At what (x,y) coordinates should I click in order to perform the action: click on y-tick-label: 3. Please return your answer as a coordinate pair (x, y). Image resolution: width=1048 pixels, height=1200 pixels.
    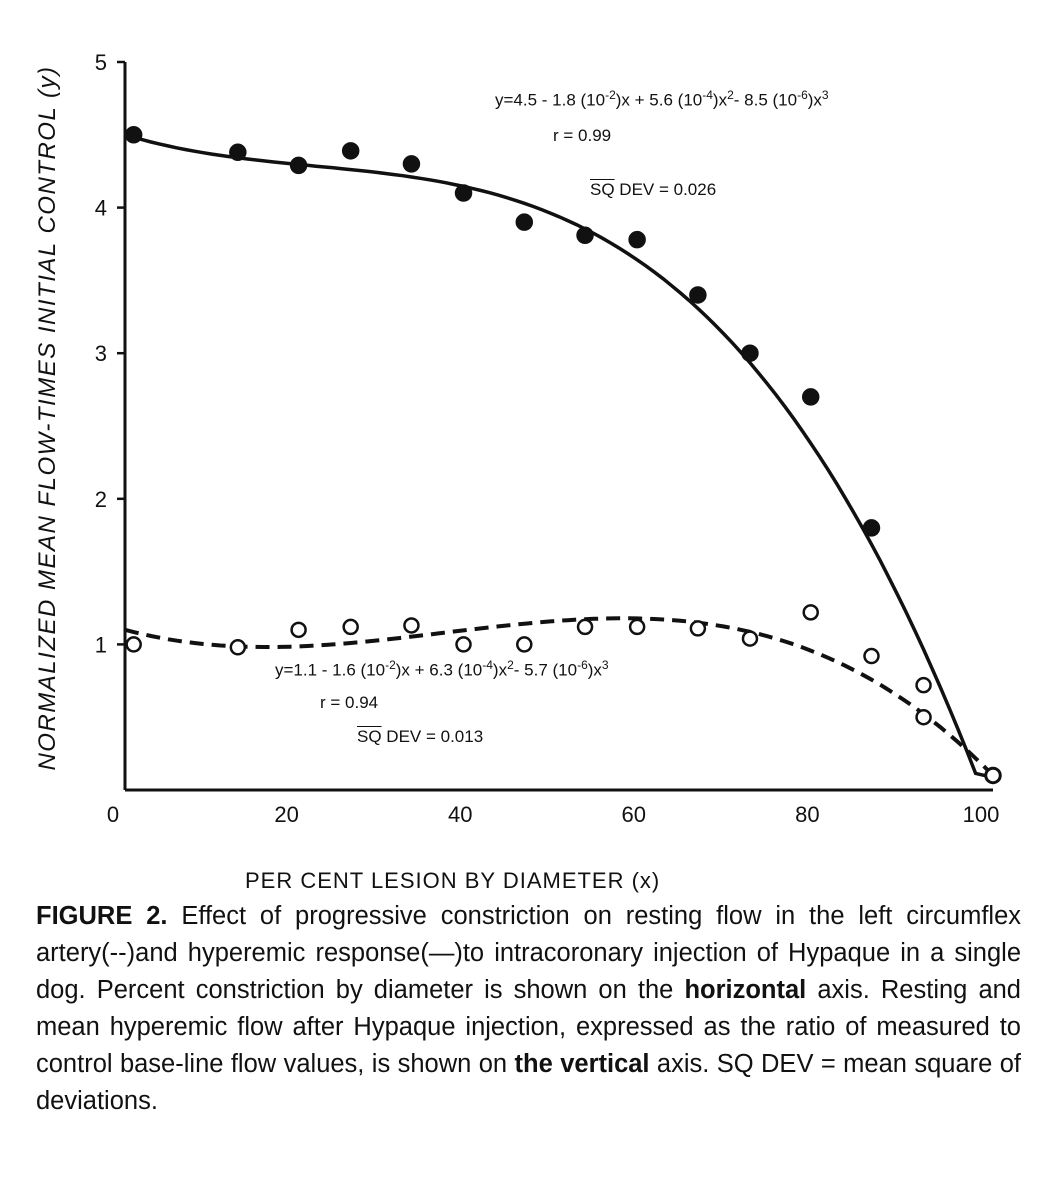
    Looking at the image, I should click on (101, 353).